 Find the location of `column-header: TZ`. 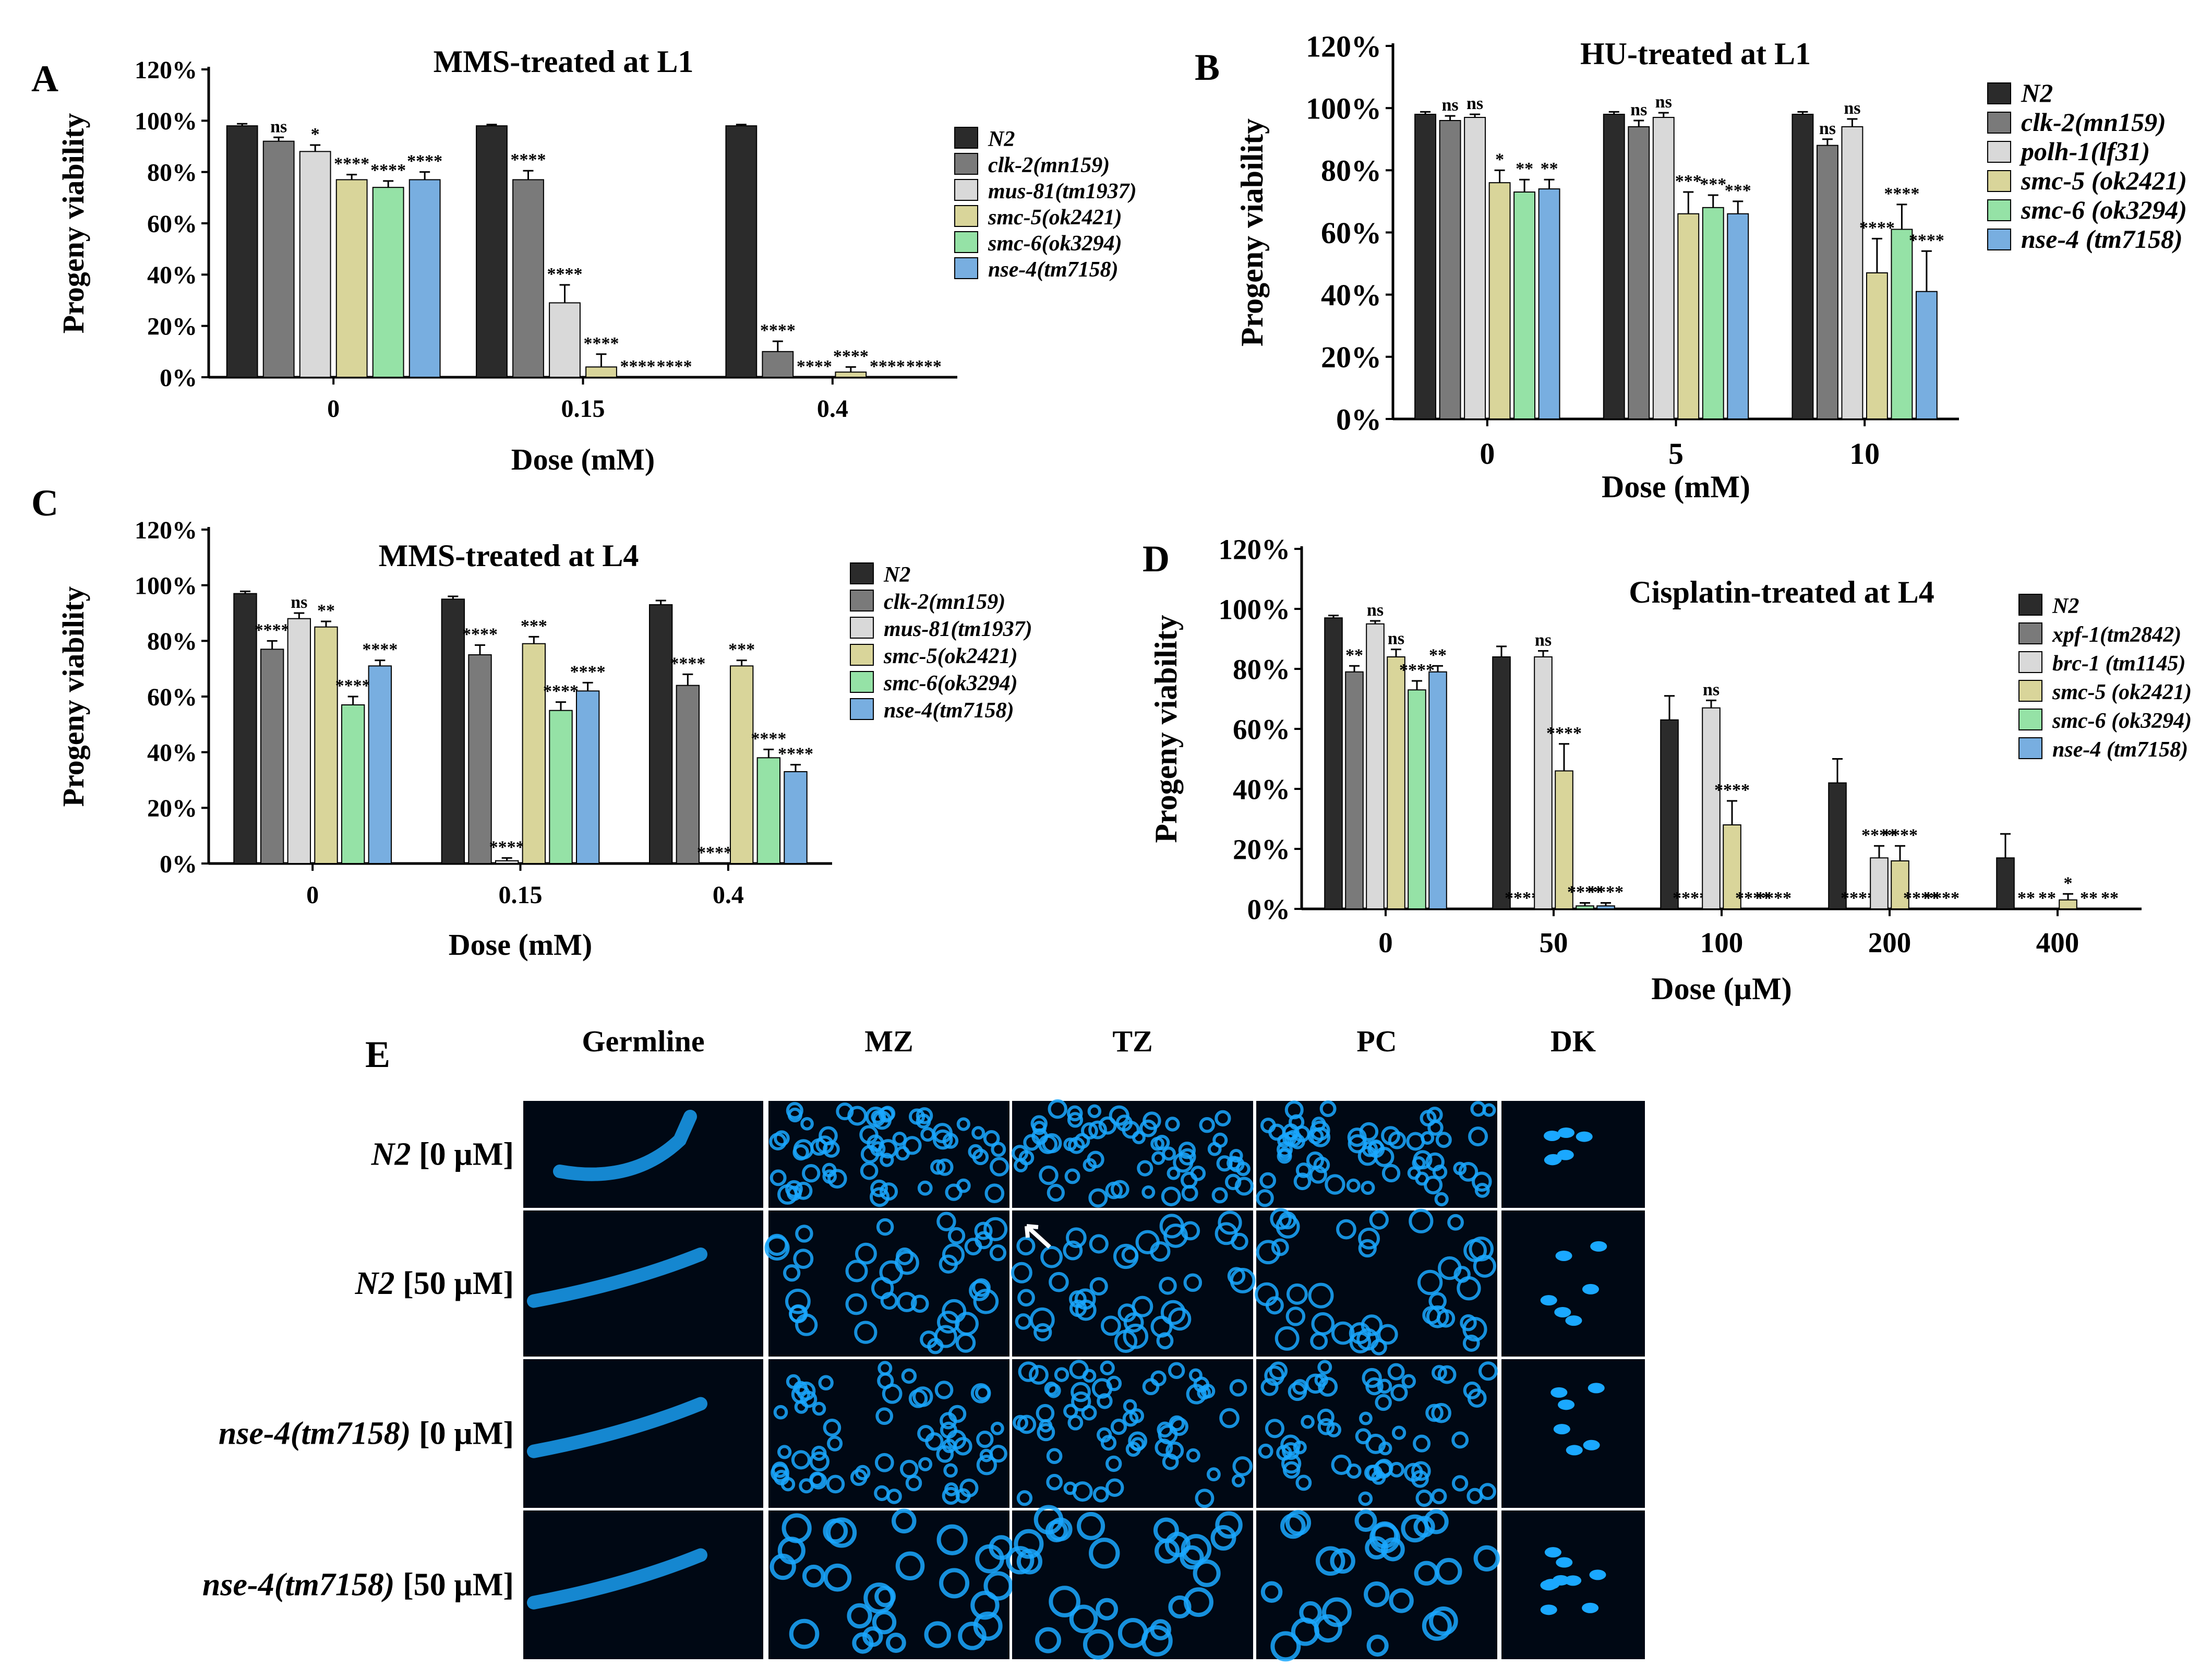

column-header: TZ is located at coordinates (1132, 1041).